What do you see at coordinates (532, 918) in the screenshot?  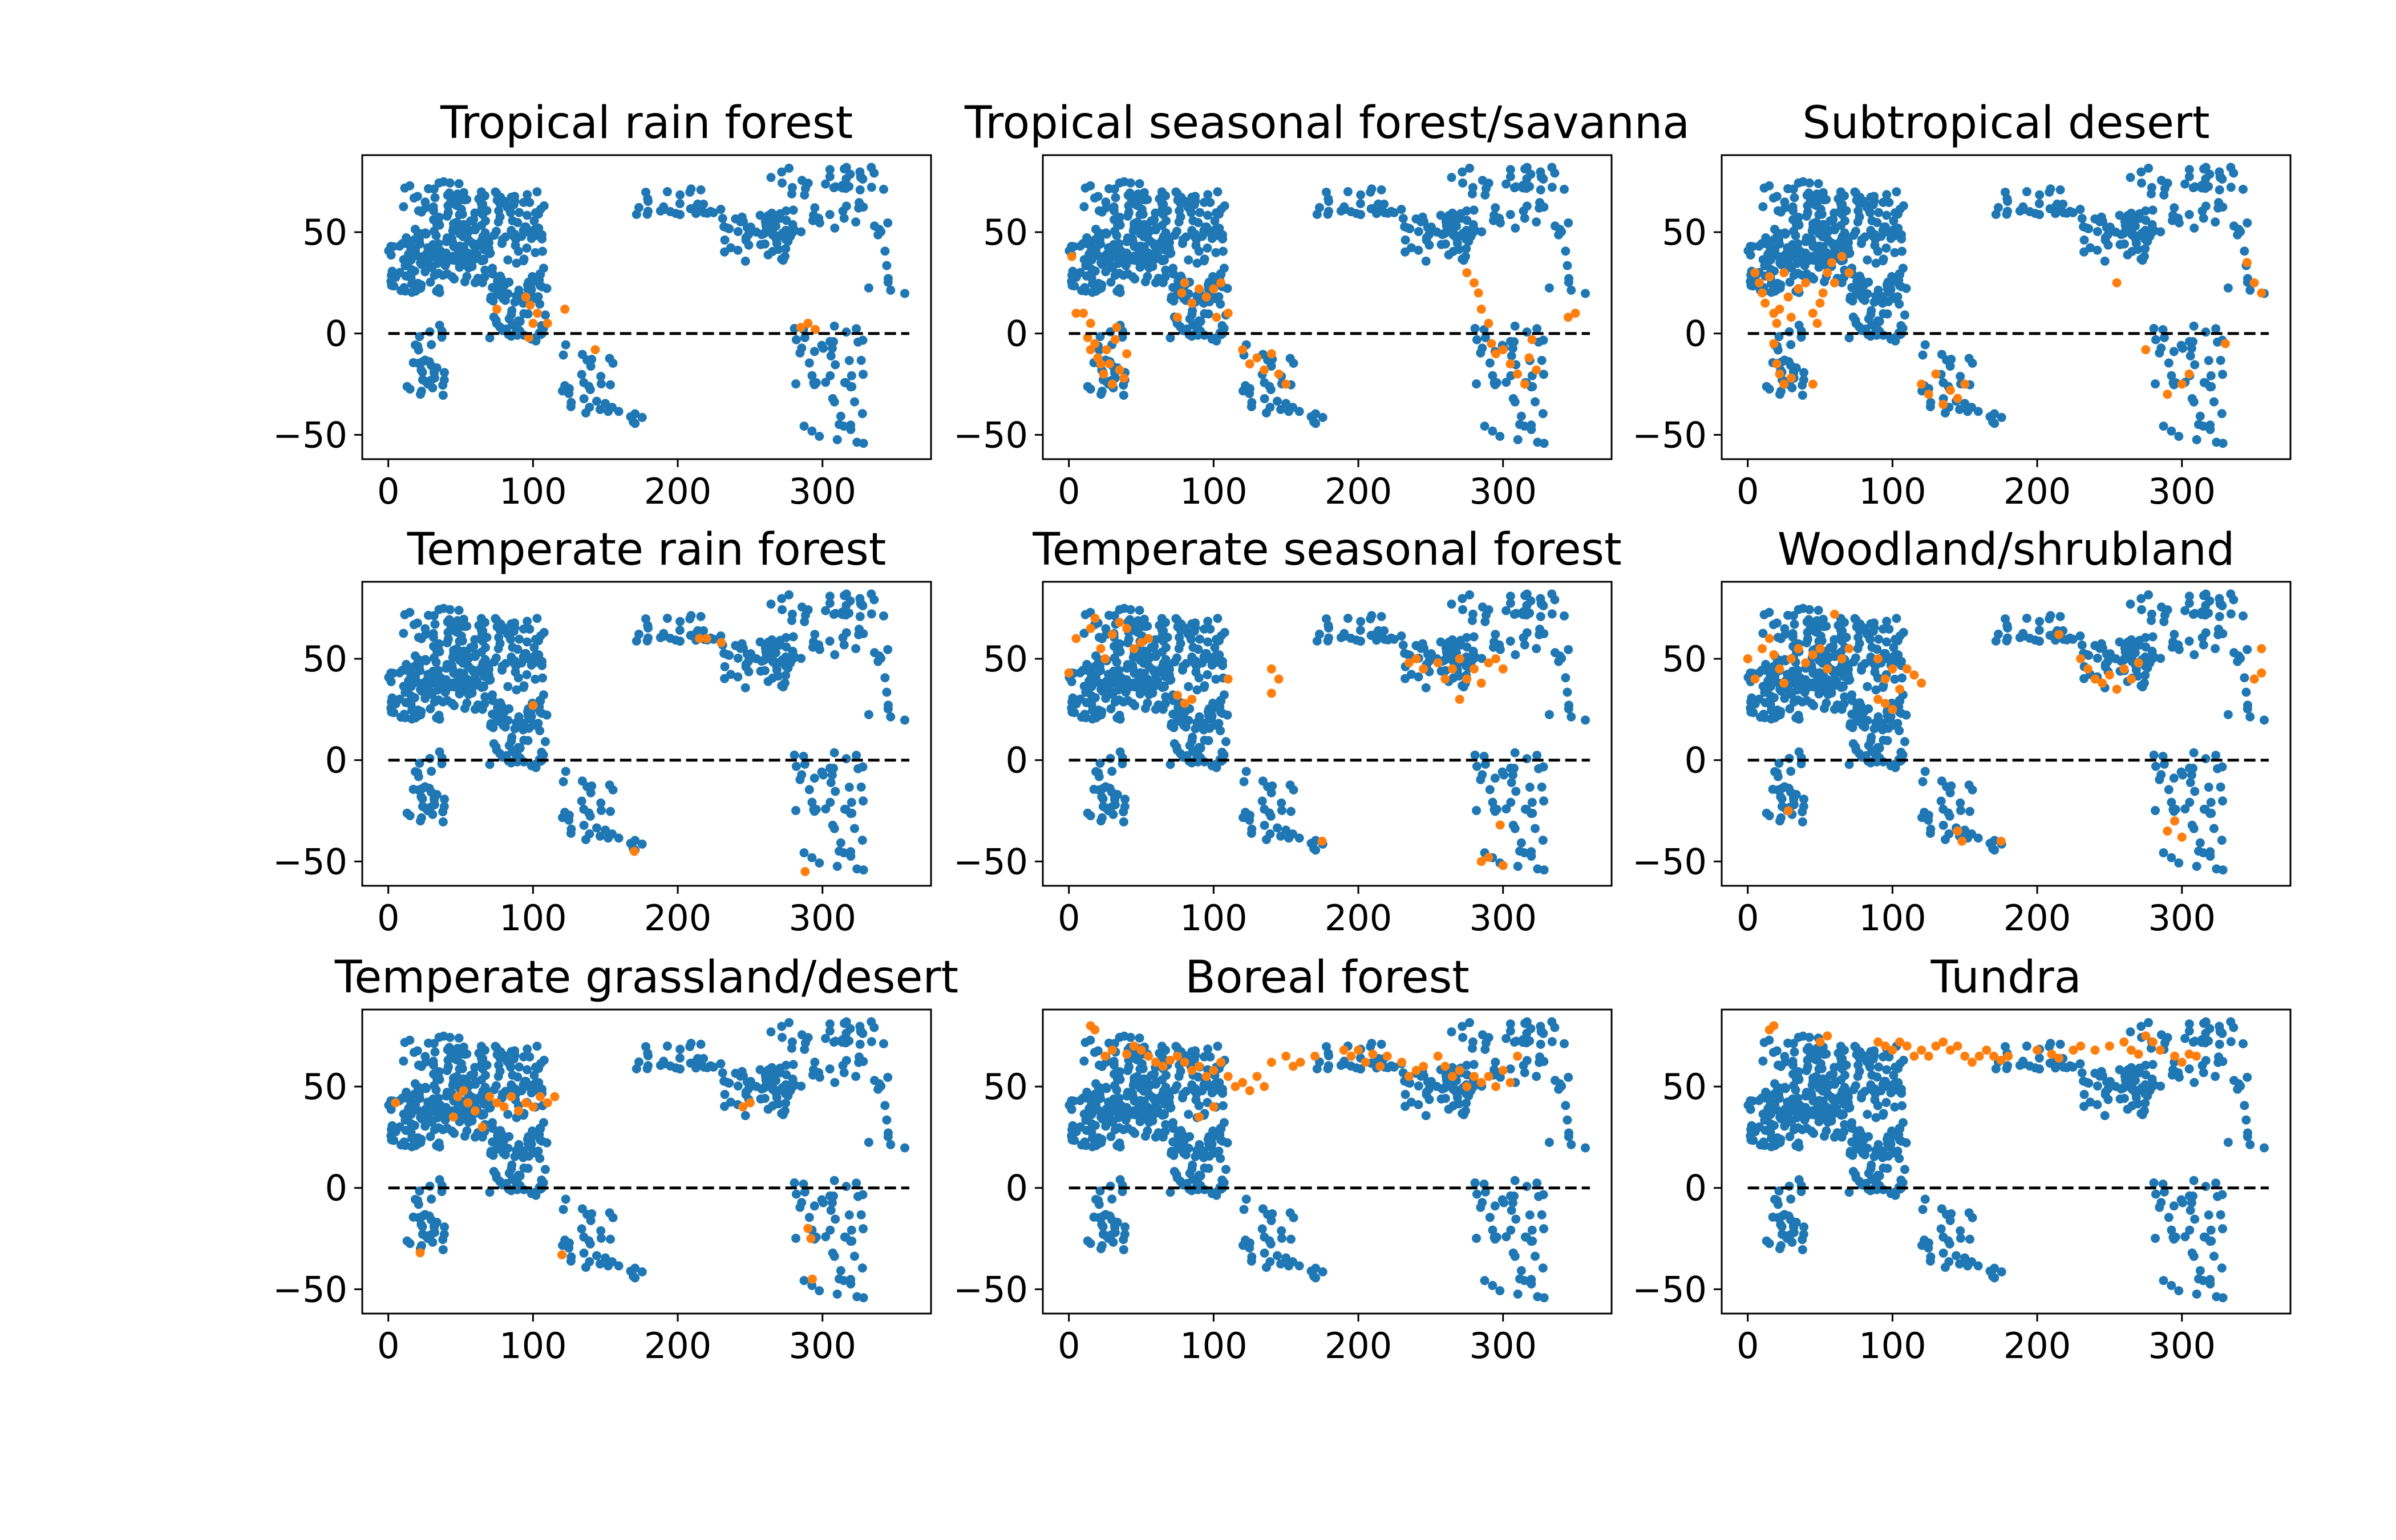 I see `x-tick-label: 100` at bounding box center [532, 918].